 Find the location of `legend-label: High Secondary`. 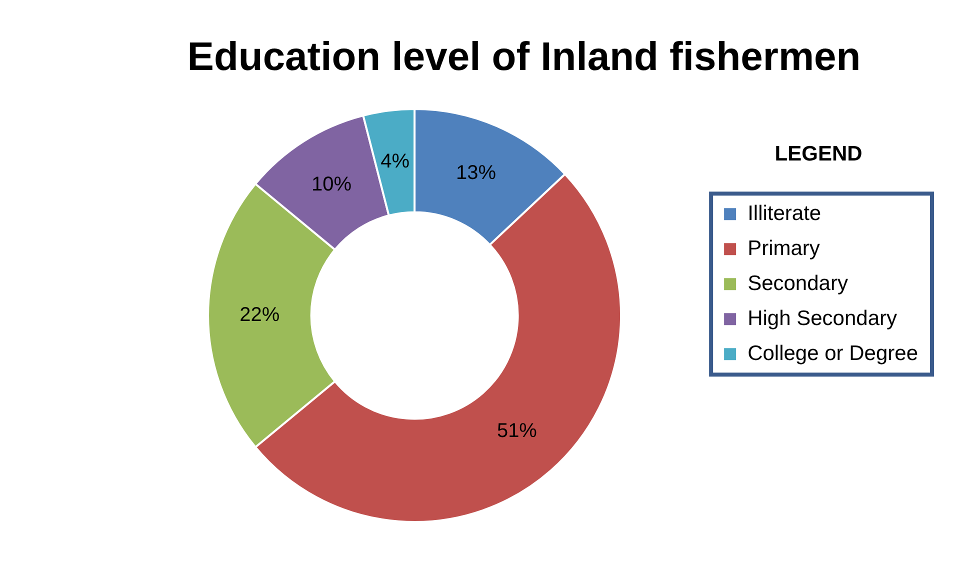

legend-label: High Secondary is located at coordinates (823, 318).